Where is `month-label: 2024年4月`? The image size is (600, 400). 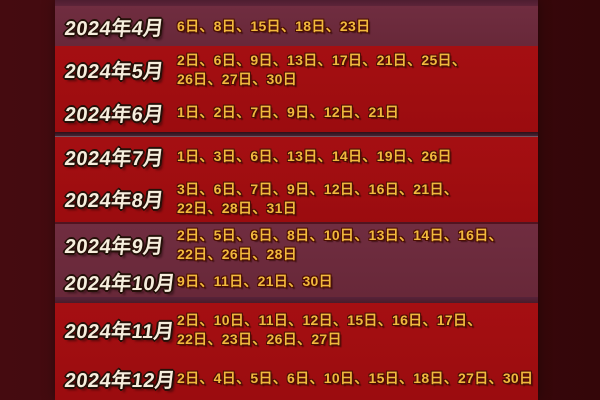 month-label: 2024年4月 is located at coordinates (114, 28).